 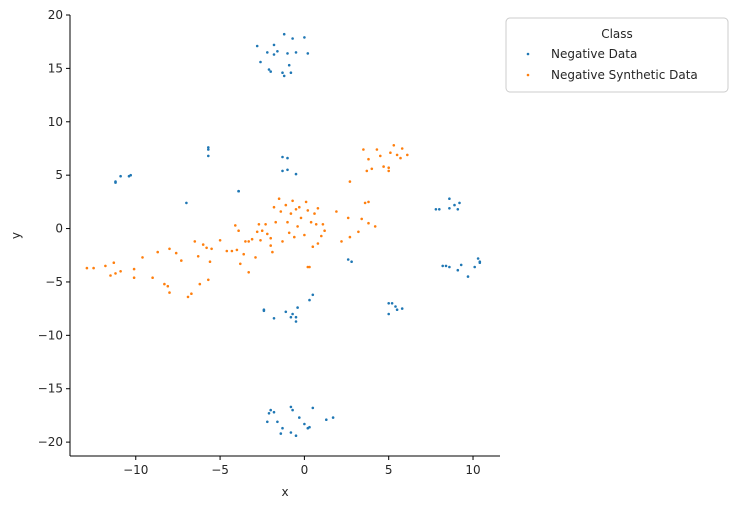 What do you see at coordinates (55, 68) in the screenshot?
I see `y-tick-label: 15` at bounding box center [55, 68].